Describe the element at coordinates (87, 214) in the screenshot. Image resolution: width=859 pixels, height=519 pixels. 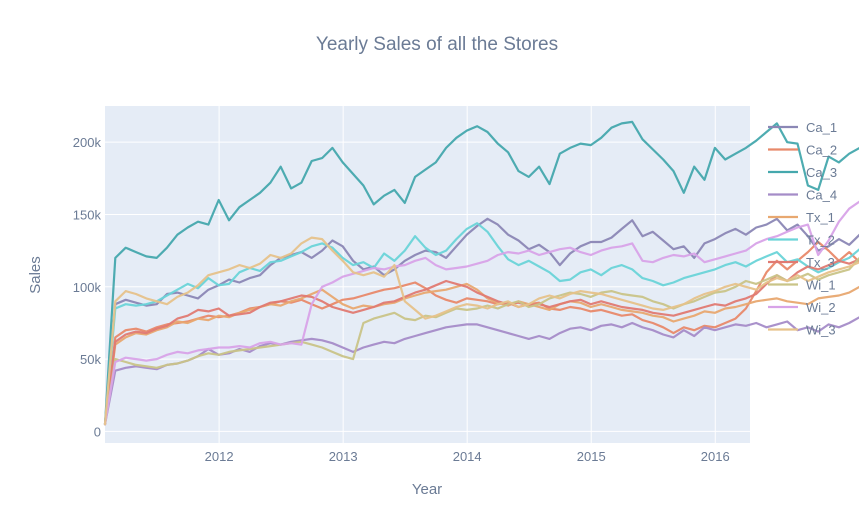
I see `y-tick-label: 150k` at that location.